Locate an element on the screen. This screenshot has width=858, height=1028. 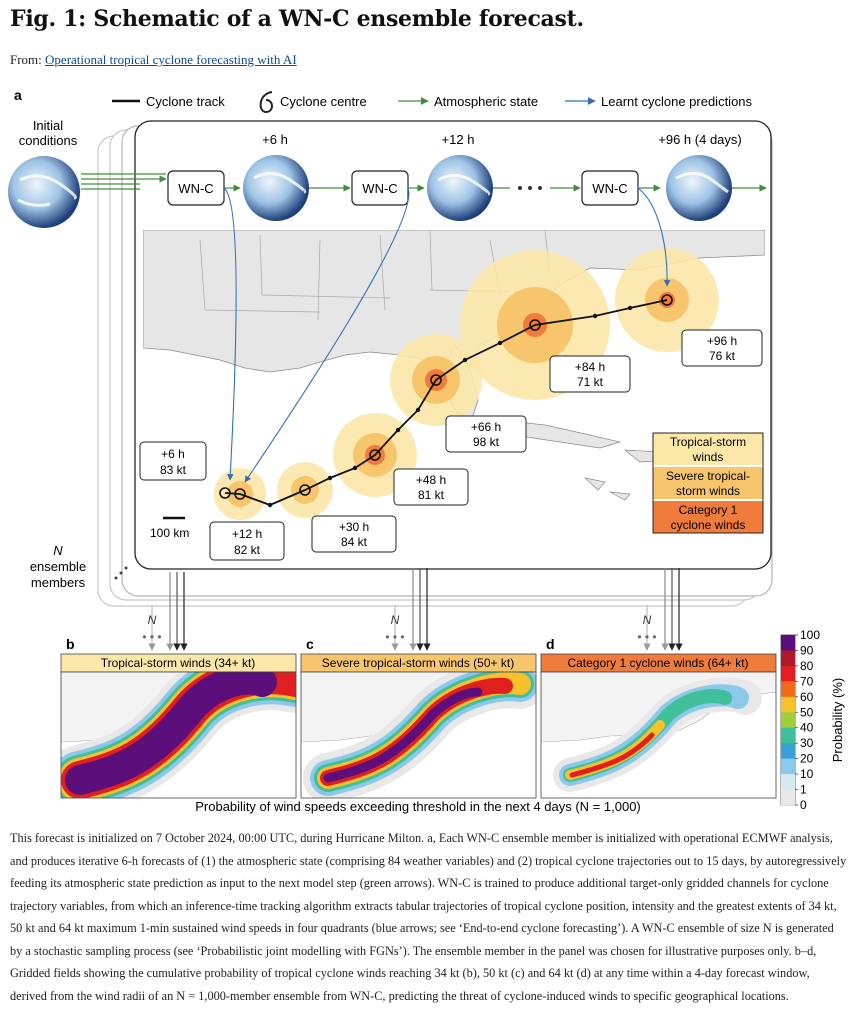
n-dots-c: • • • is located at coordinates (394, 637).